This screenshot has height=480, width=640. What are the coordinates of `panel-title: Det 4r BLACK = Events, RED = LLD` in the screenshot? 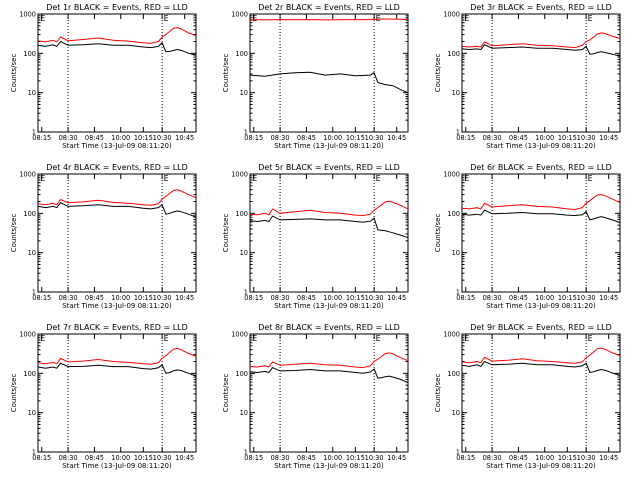 It's located at (117, 167).